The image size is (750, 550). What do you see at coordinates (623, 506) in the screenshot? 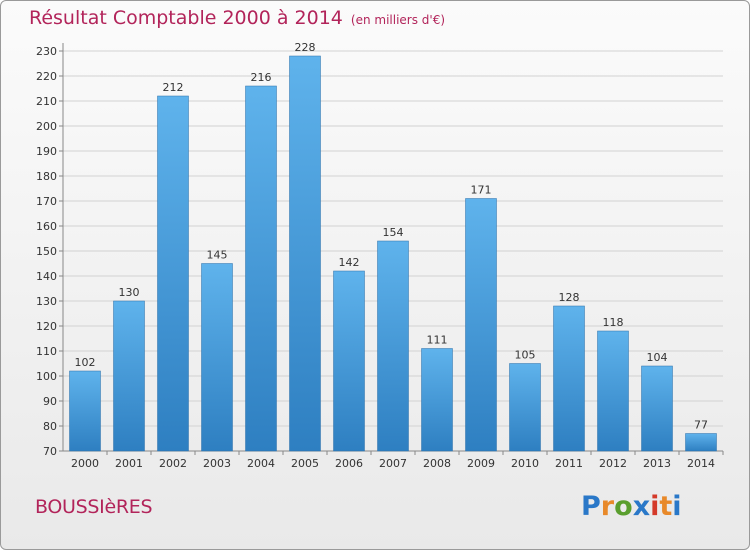
I see `logo-letter: o` at bounding box center [623, 506].